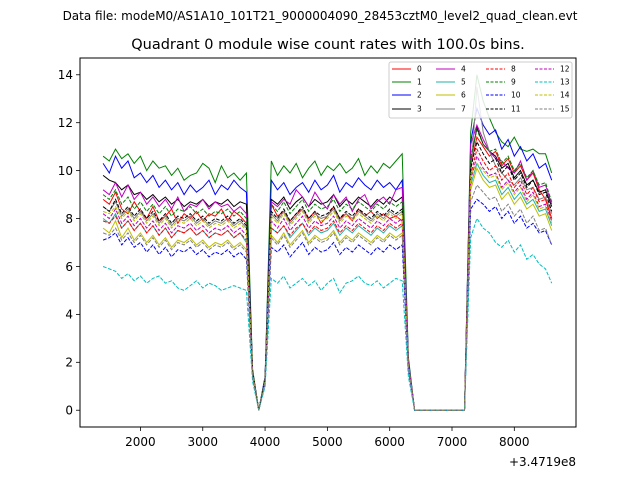  I want to click on y-tick-label: 6, so click(69, 267).